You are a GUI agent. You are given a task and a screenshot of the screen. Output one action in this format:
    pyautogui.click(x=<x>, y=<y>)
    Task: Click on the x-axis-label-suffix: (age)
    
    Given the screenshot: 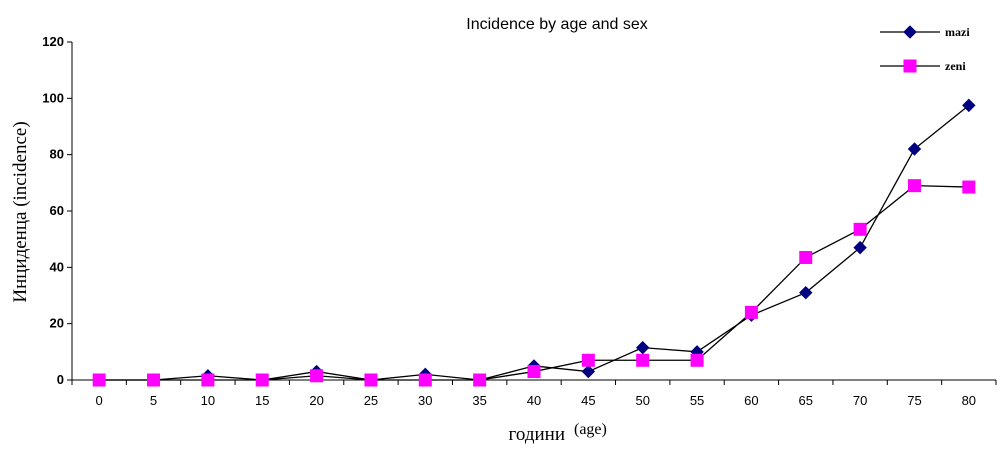 What is the action you would take?
    pyautogui.click(x=590, y=429)
    